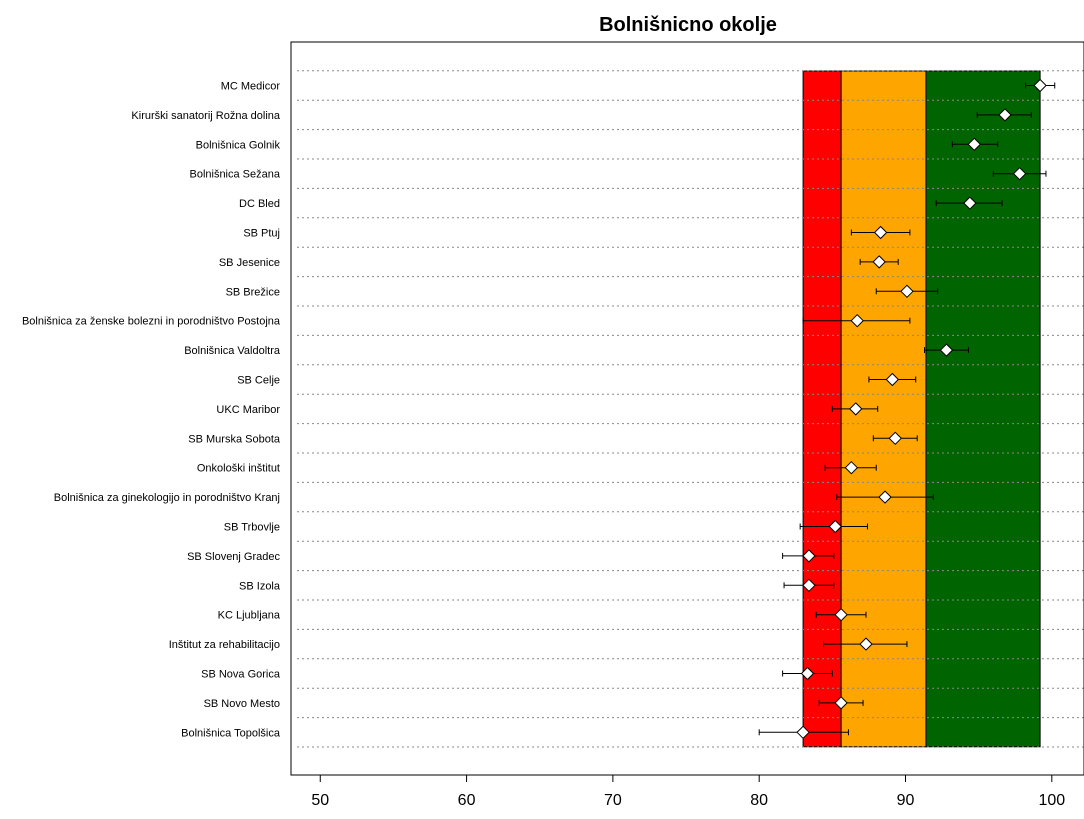 The image size is (1084, 819). What do you see at coordinates (259, 204) in the screenshot?
I see `row-label: DC Bled` at bounding box center [259, 204].